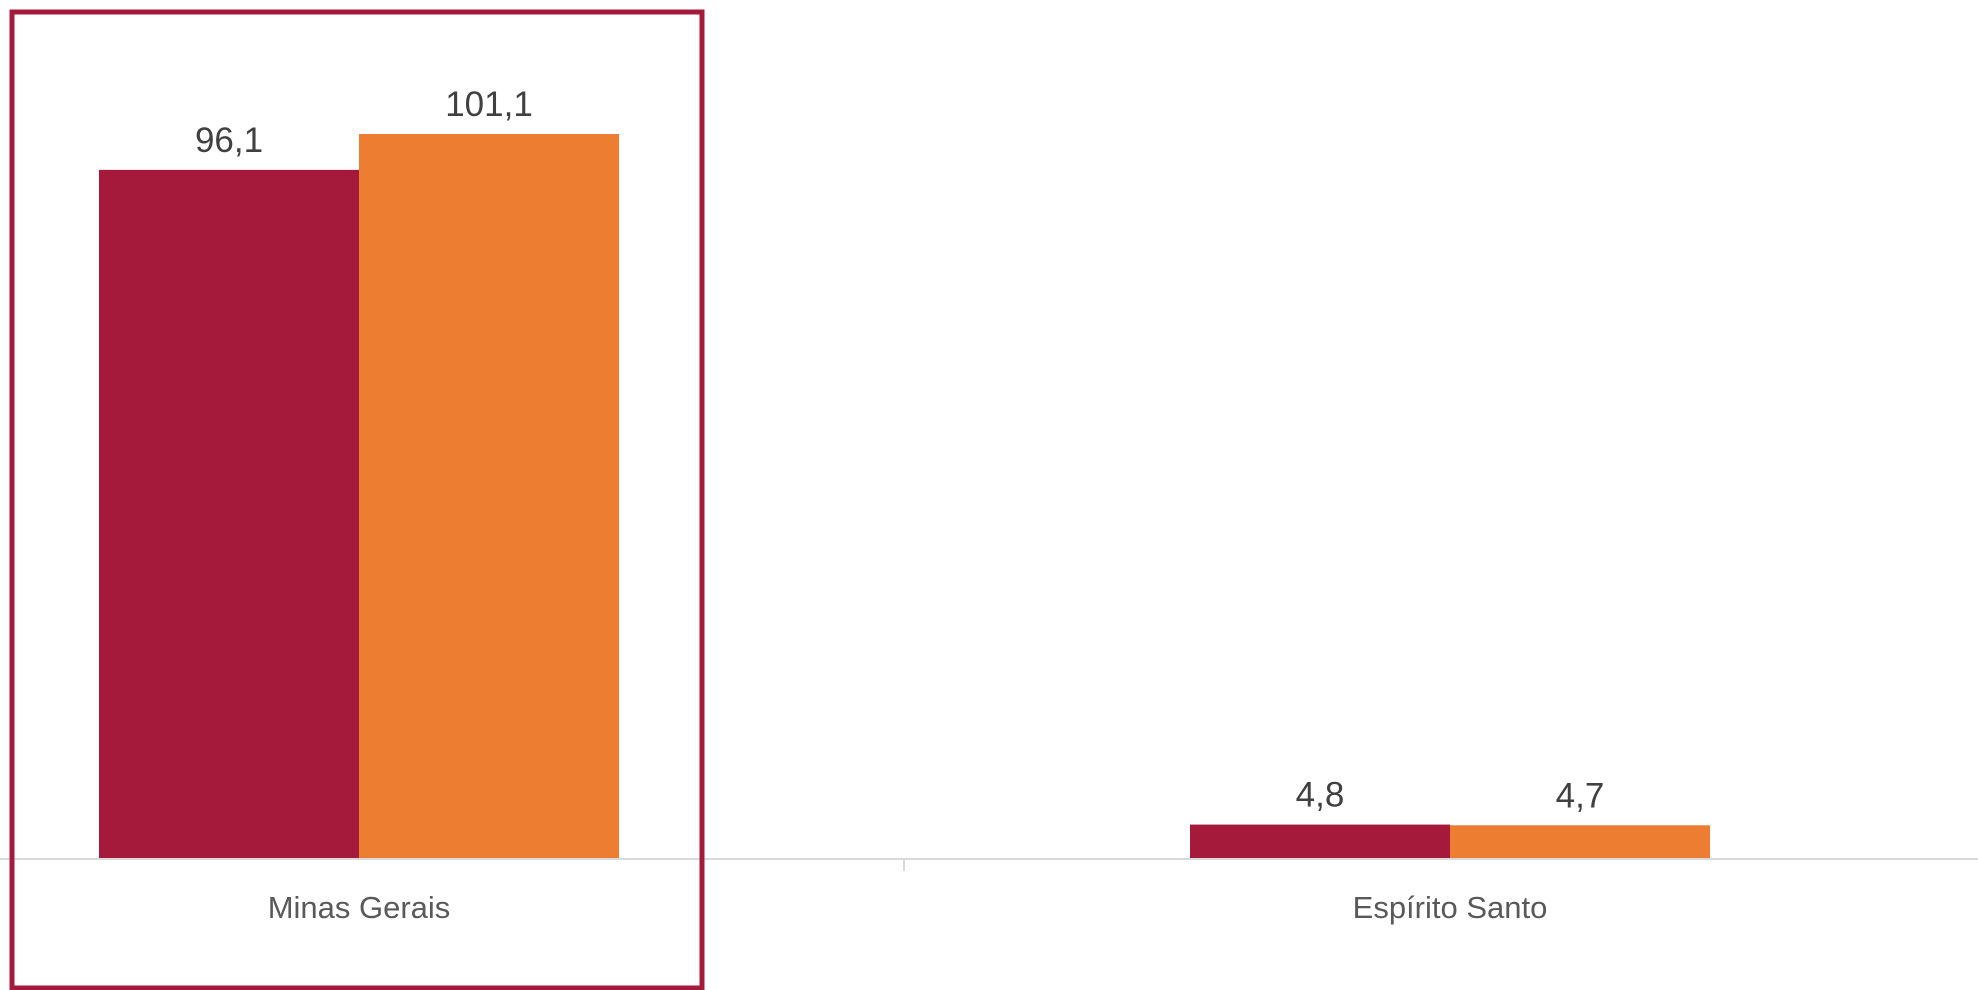  I want to click on data-label-1-0: 4,8, so click(1320, 795).